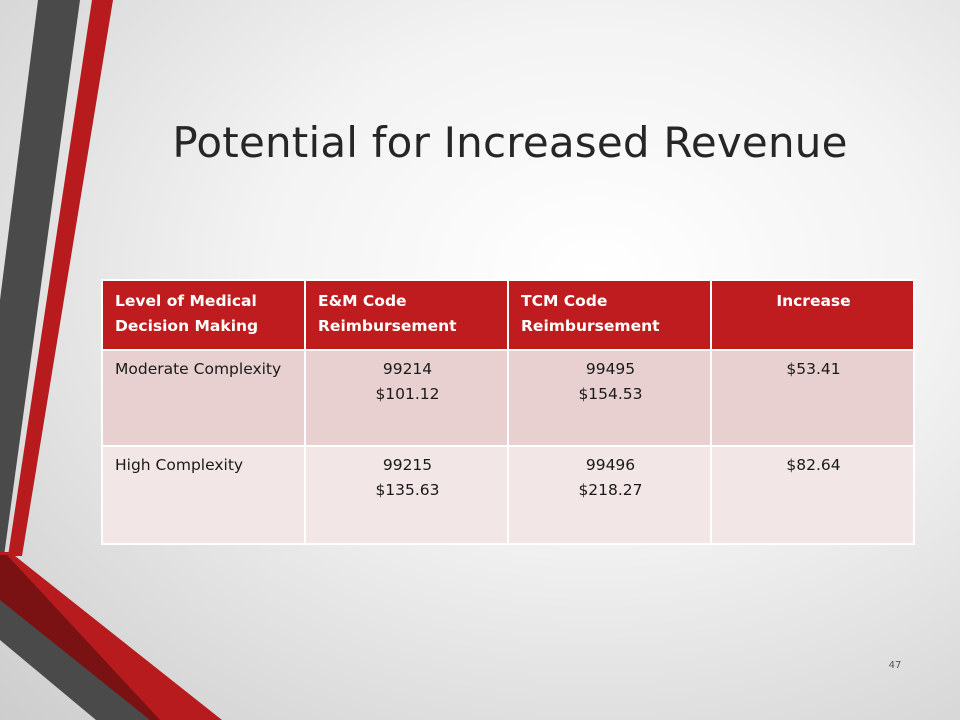 This screenshot has height=720, width=960. I want to click on cell-tcm: 99495 $154.53, so click(609, 398).